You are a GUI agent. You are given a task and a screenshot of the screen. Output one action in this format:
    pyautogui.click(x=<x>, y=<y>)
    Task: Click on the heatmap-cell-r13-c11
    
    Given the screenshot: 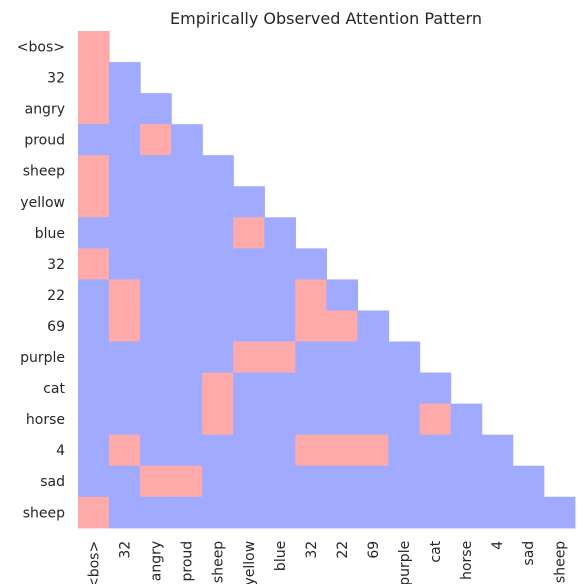 What is the action you would take?
    pyautogui.click(x=435, y=450)
    